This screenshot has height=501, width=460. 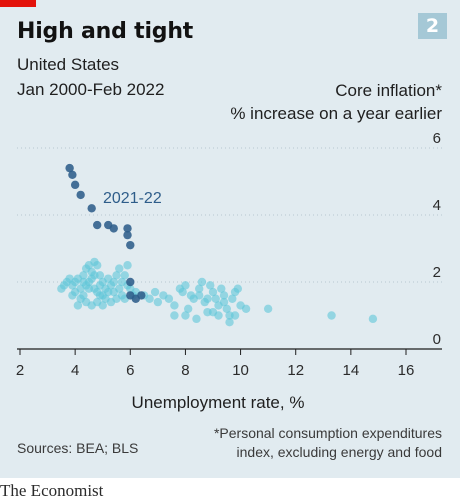 I want to click on chart-subtitle: United States, so click(x=68, y=64).